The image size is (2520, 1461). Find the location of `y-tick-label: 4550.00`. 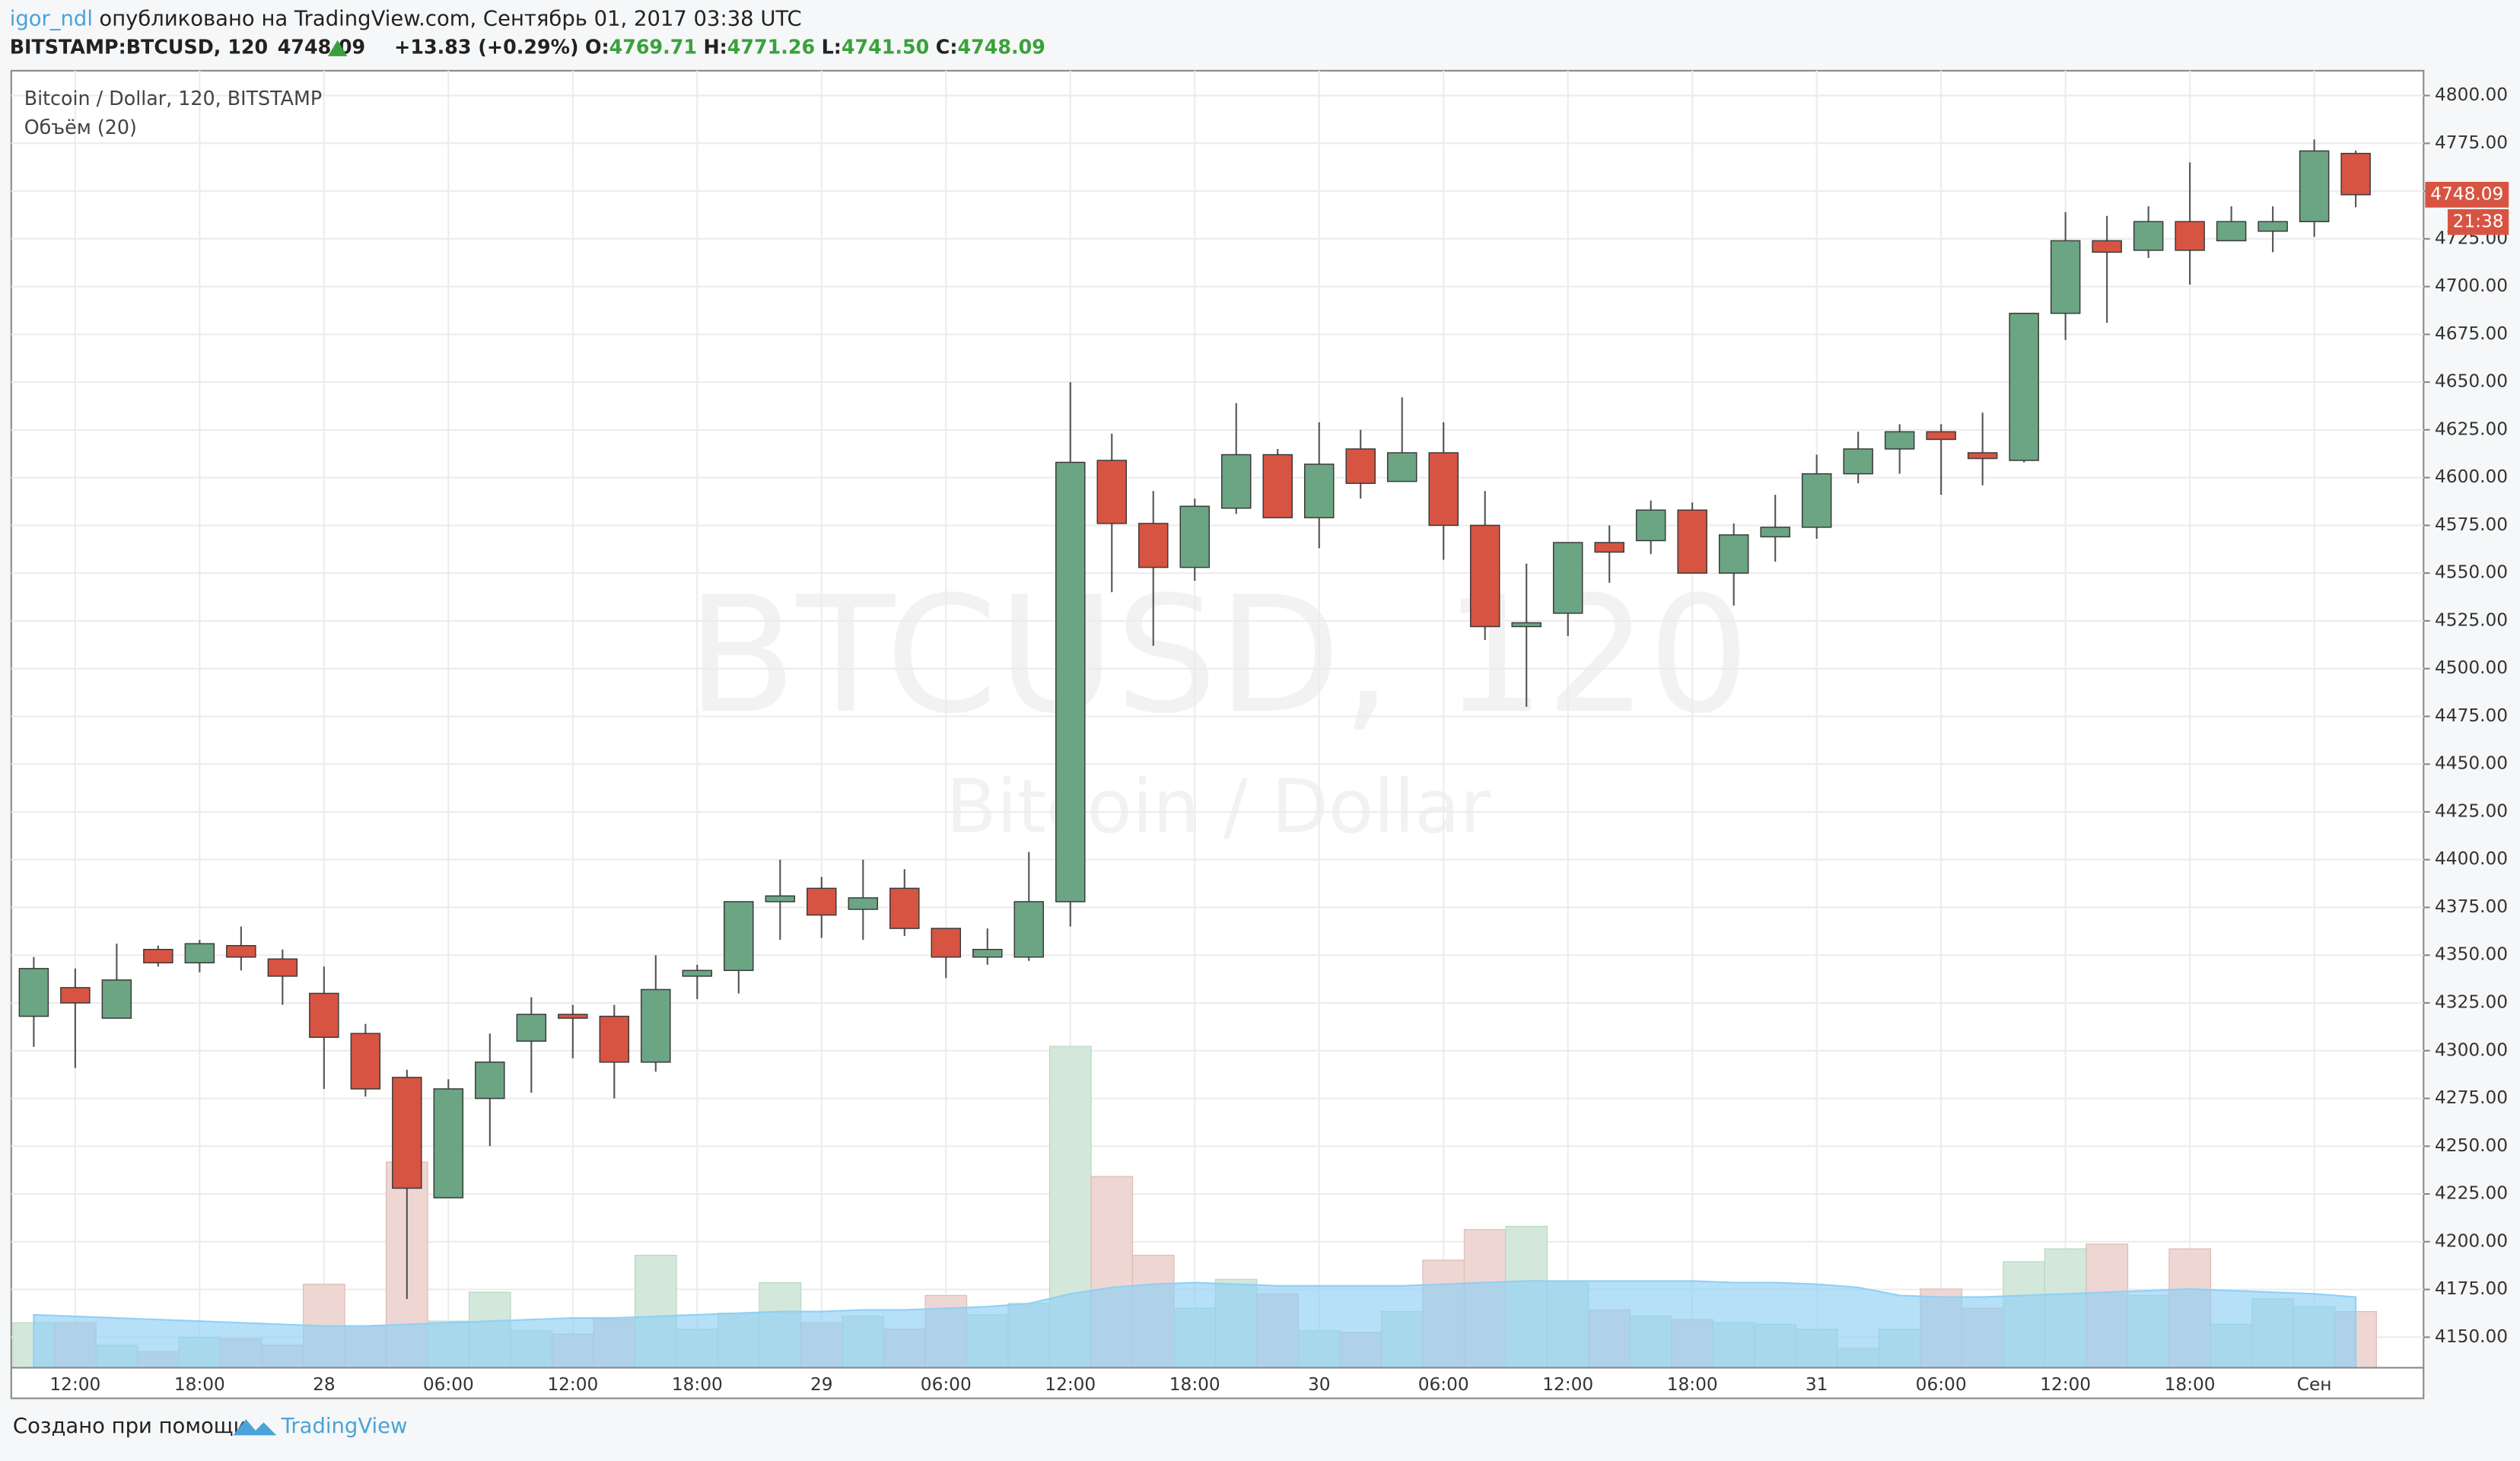

y-tick-label: 4550.00 is located at coordinates (2471, 572).